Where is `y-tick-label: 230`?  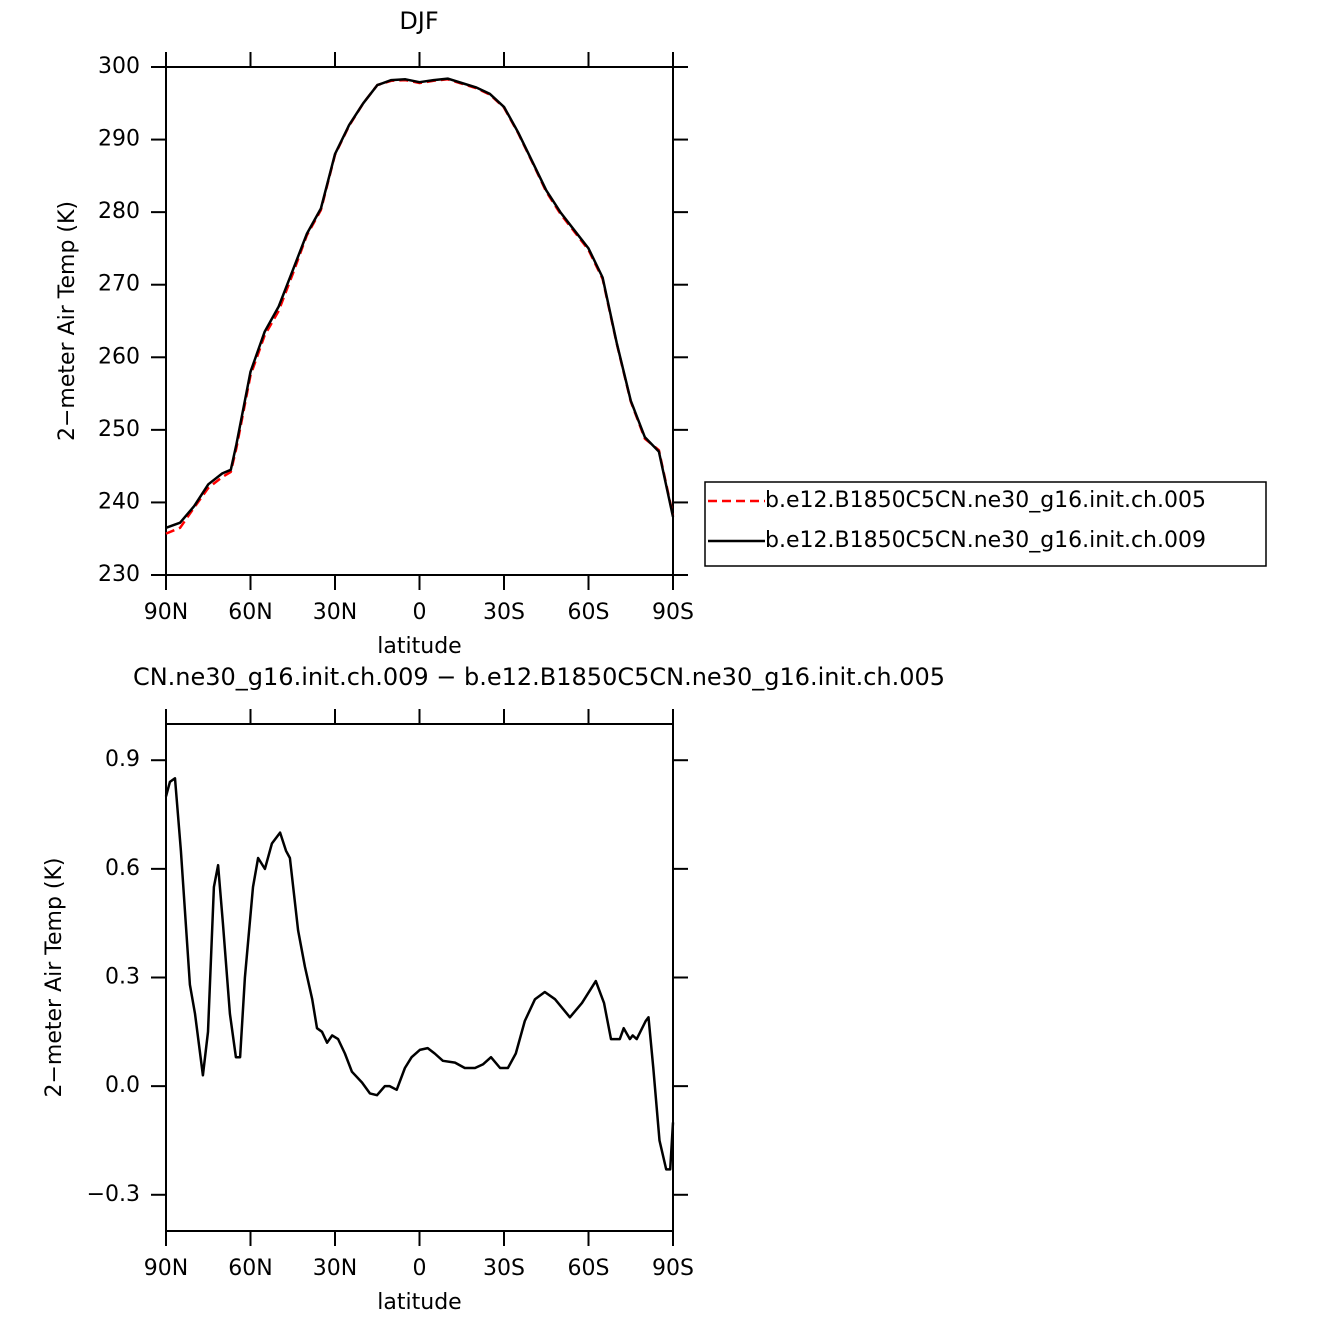
y-tick-label: 230 is located at coordinates (119, 574).